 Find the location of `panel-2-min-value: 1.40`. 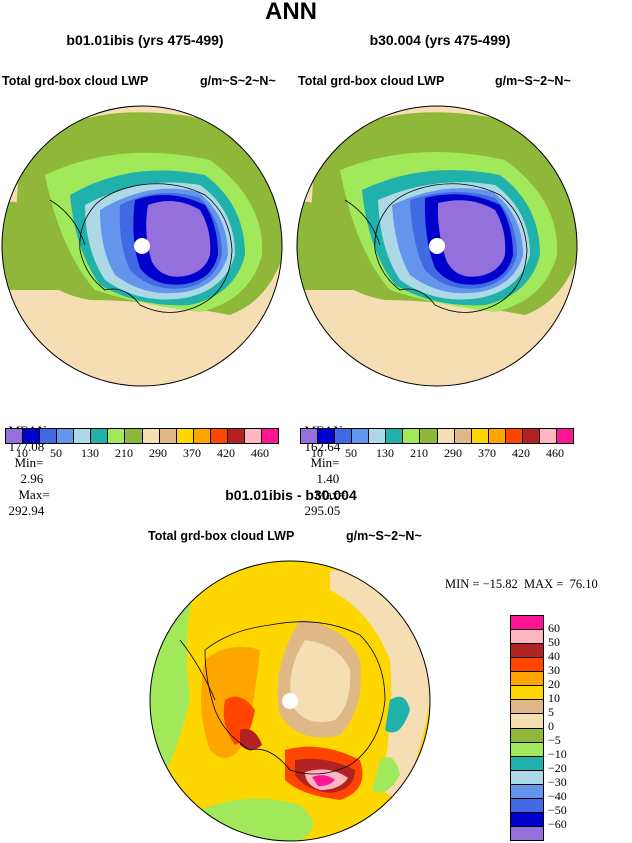

panel-2-min-value: 1.40 is located at coordinates (328, 478).